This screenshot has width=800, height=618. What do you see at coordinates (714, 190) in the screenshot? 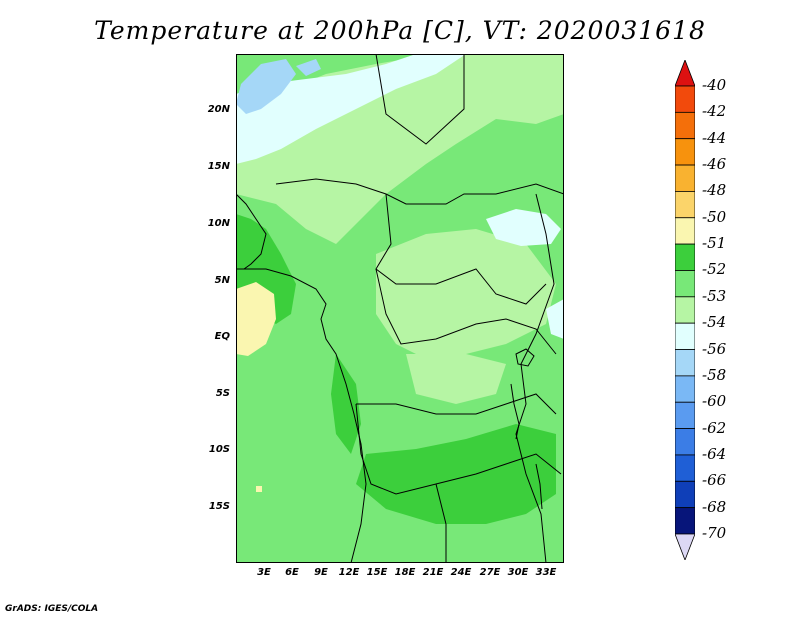
I see `colorbar-label: -48` at bounding box center [714, 190].